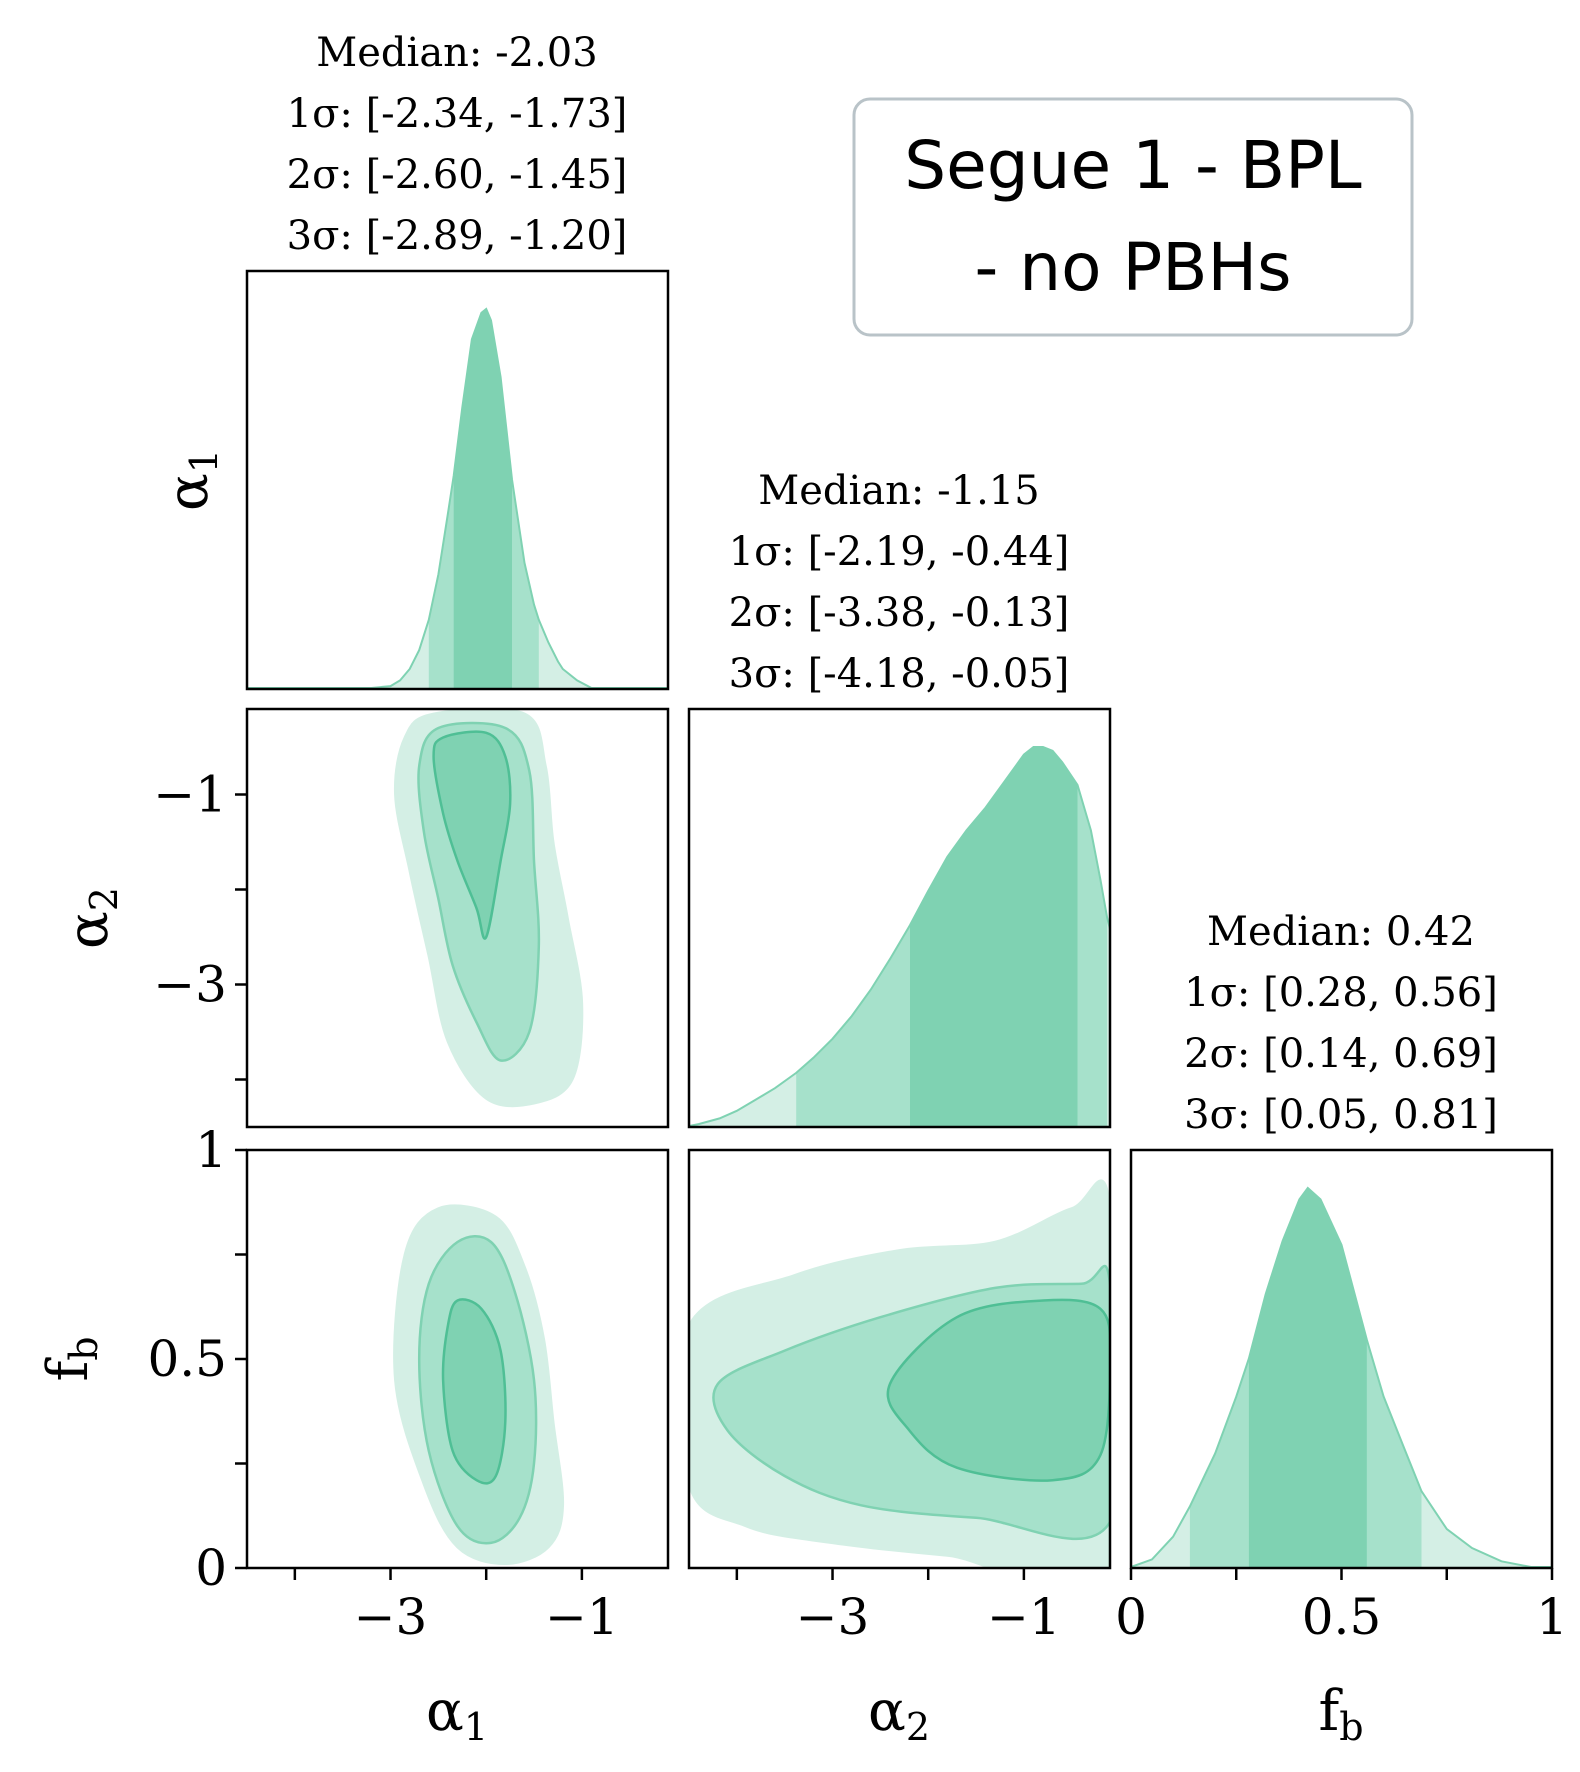 This screenshot has height=1772, width=1580. Describe the element at coordinates (190, 985) in the screenshot. I see `y-tick-label: −3` at that location.